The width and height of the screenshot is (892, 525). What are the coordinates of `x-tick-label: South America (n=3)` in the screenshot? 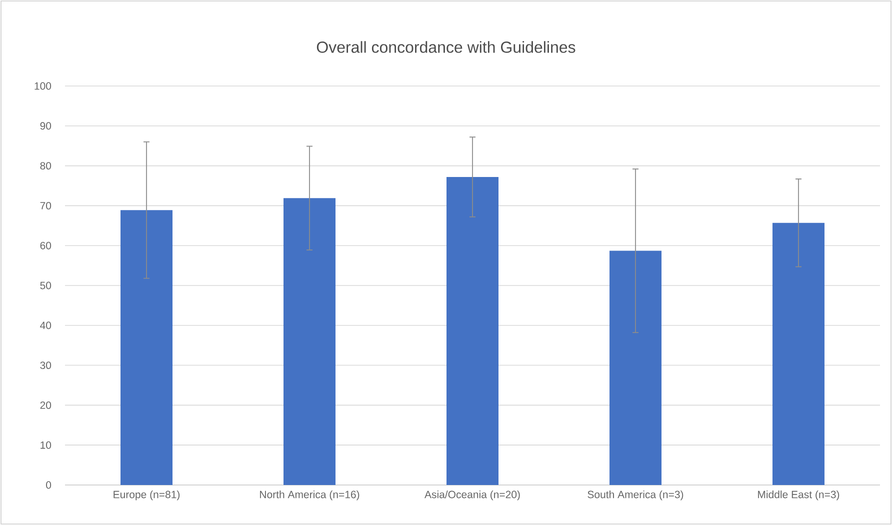 It's located at (636, 495).